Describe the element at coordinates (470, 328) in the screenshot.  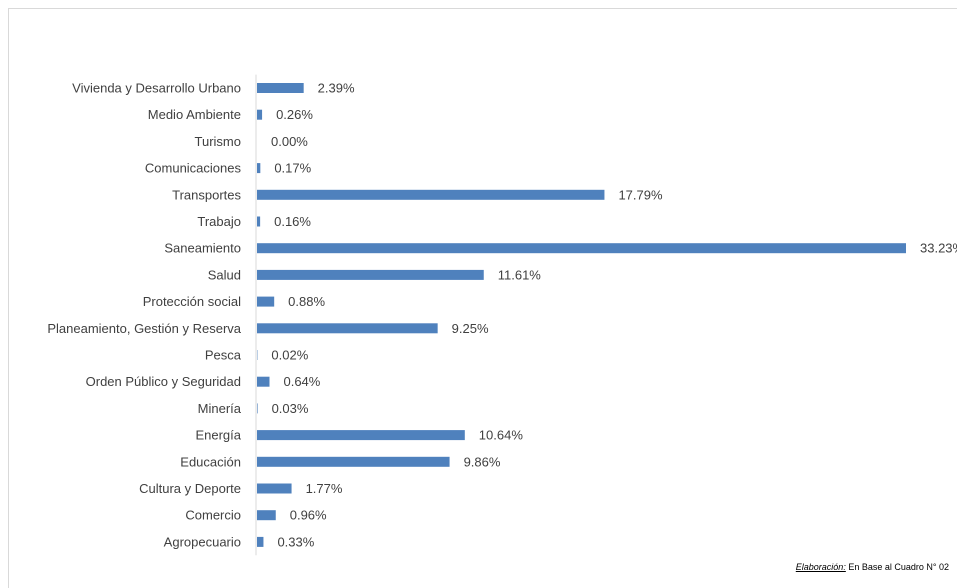
I see `value-label: 9.25%` at that location.